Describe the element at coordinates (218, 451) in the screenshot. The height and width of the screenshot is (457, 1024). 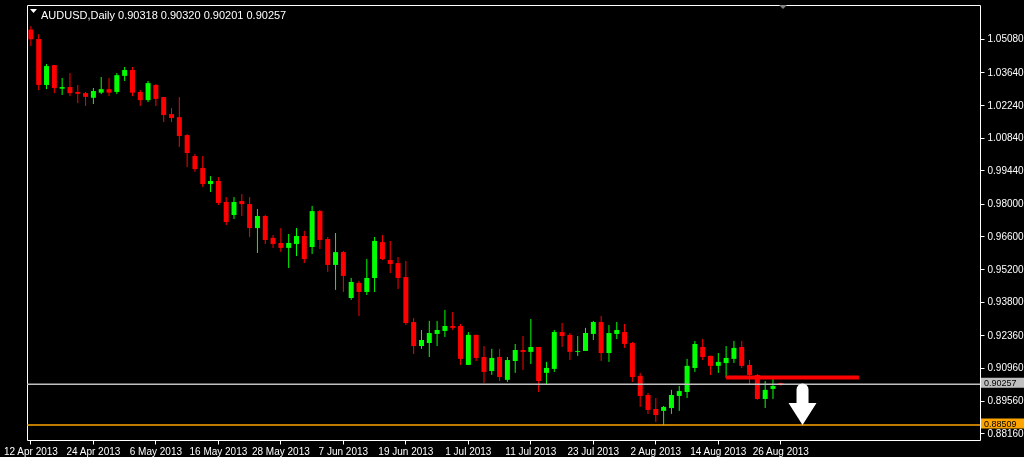
I see `x-tick-label: 16 May 2013` at that location.